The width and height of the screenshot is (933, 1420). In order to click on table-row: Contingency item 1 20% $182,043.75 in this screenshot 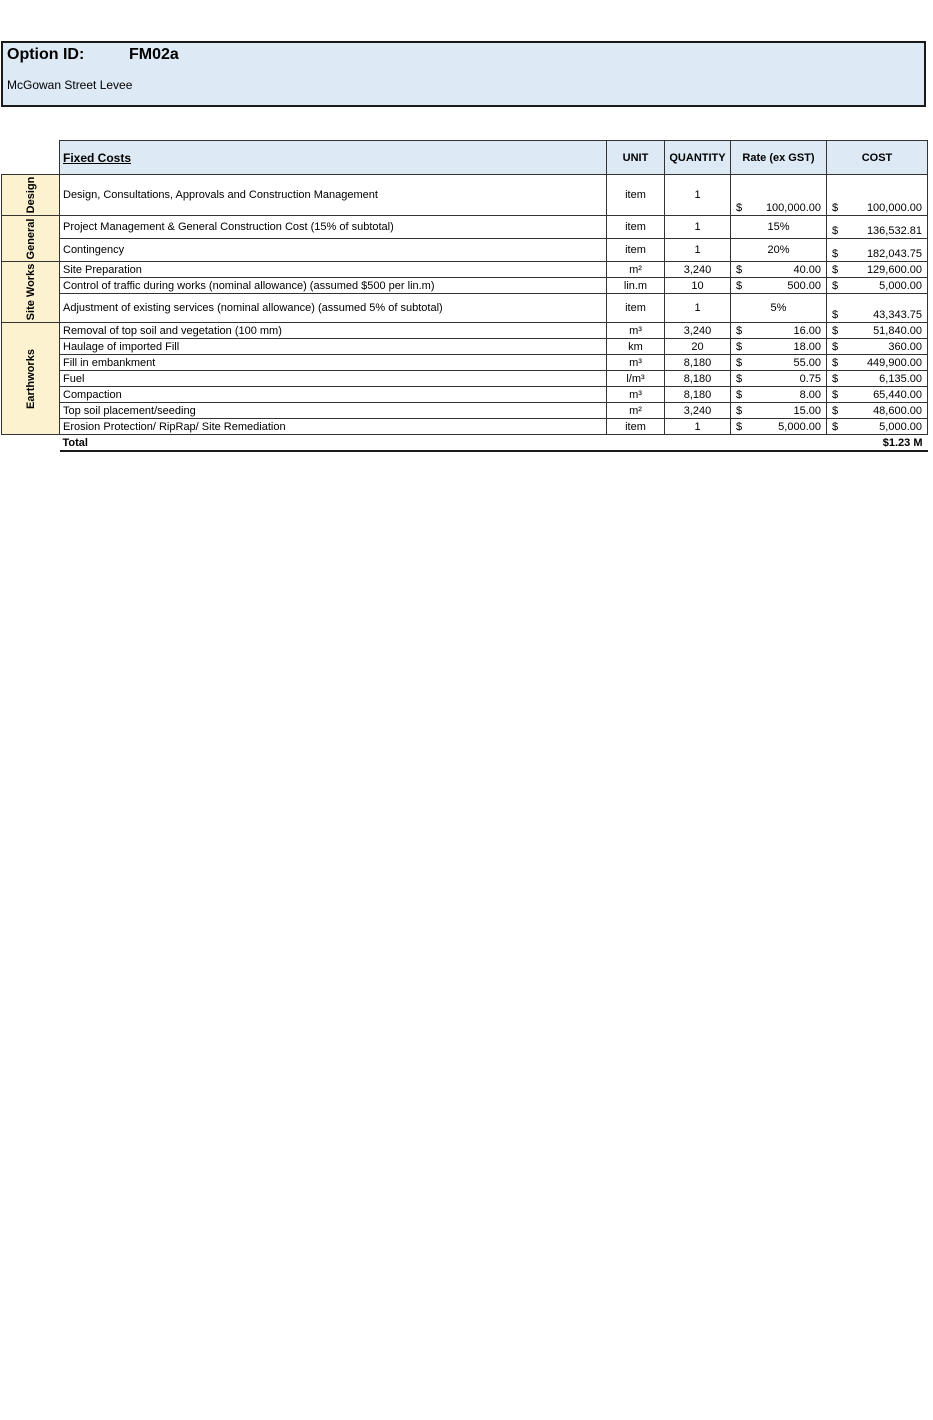, I will do `click(465, 250)`.